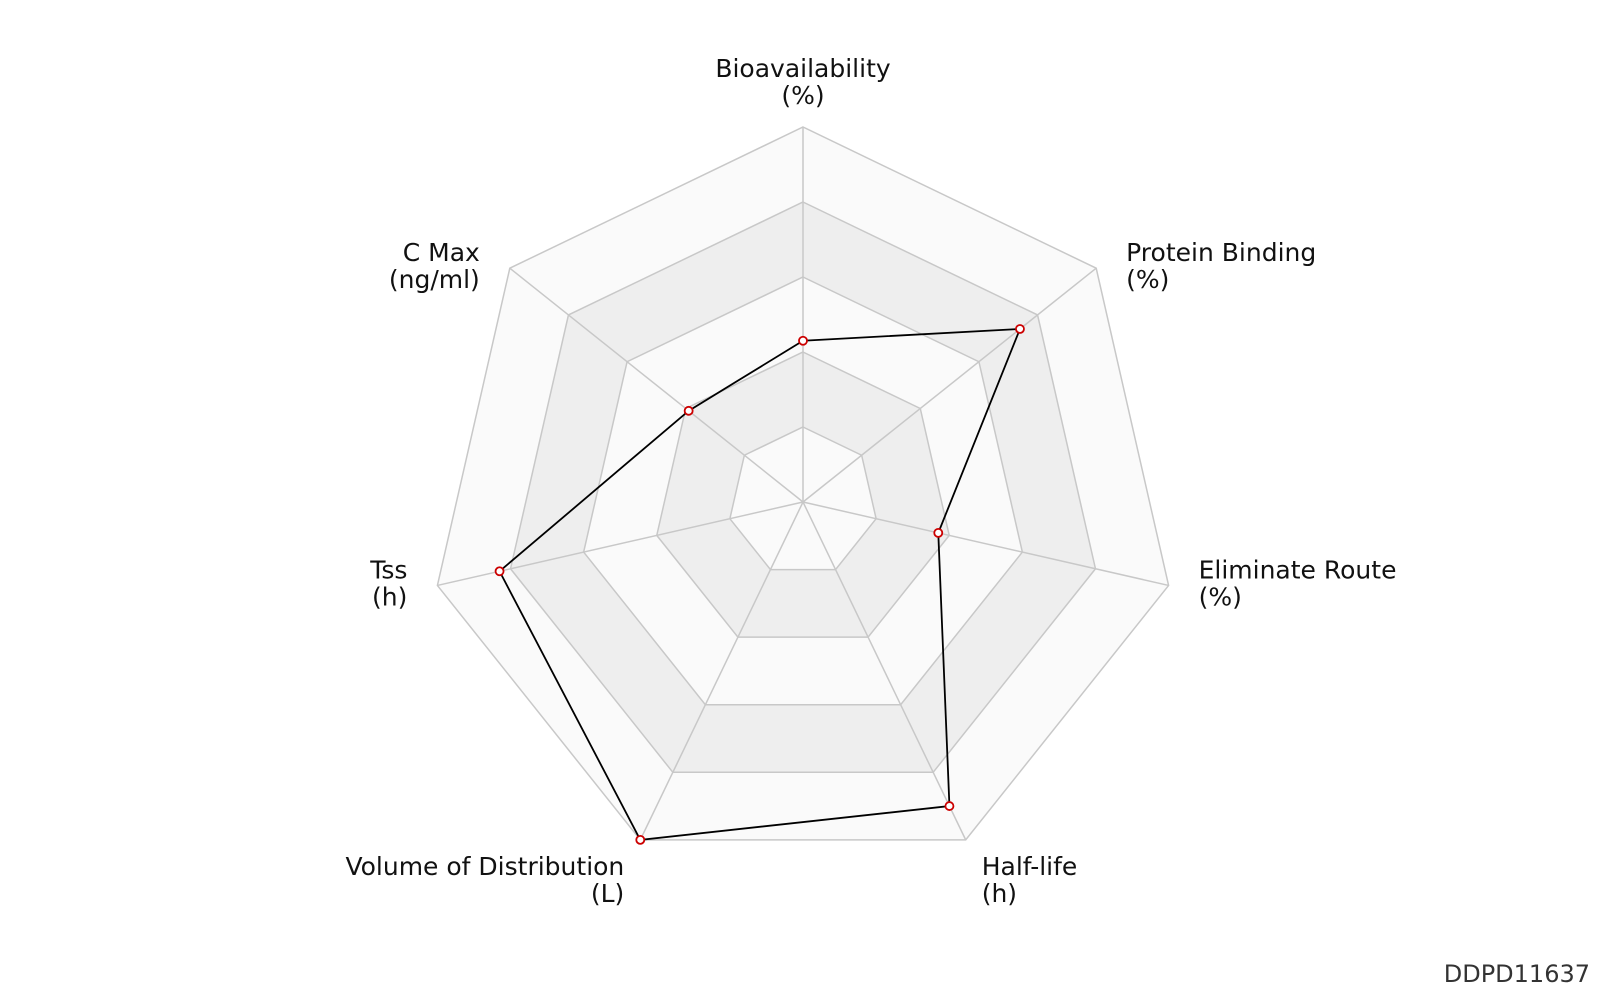 This screenshot has width=1600, height=1000. What do you see at coordinates (484, 866) in the screenshot?
I see `axis-label-4: Volume of Distribution` at bounding box center [484, 866].